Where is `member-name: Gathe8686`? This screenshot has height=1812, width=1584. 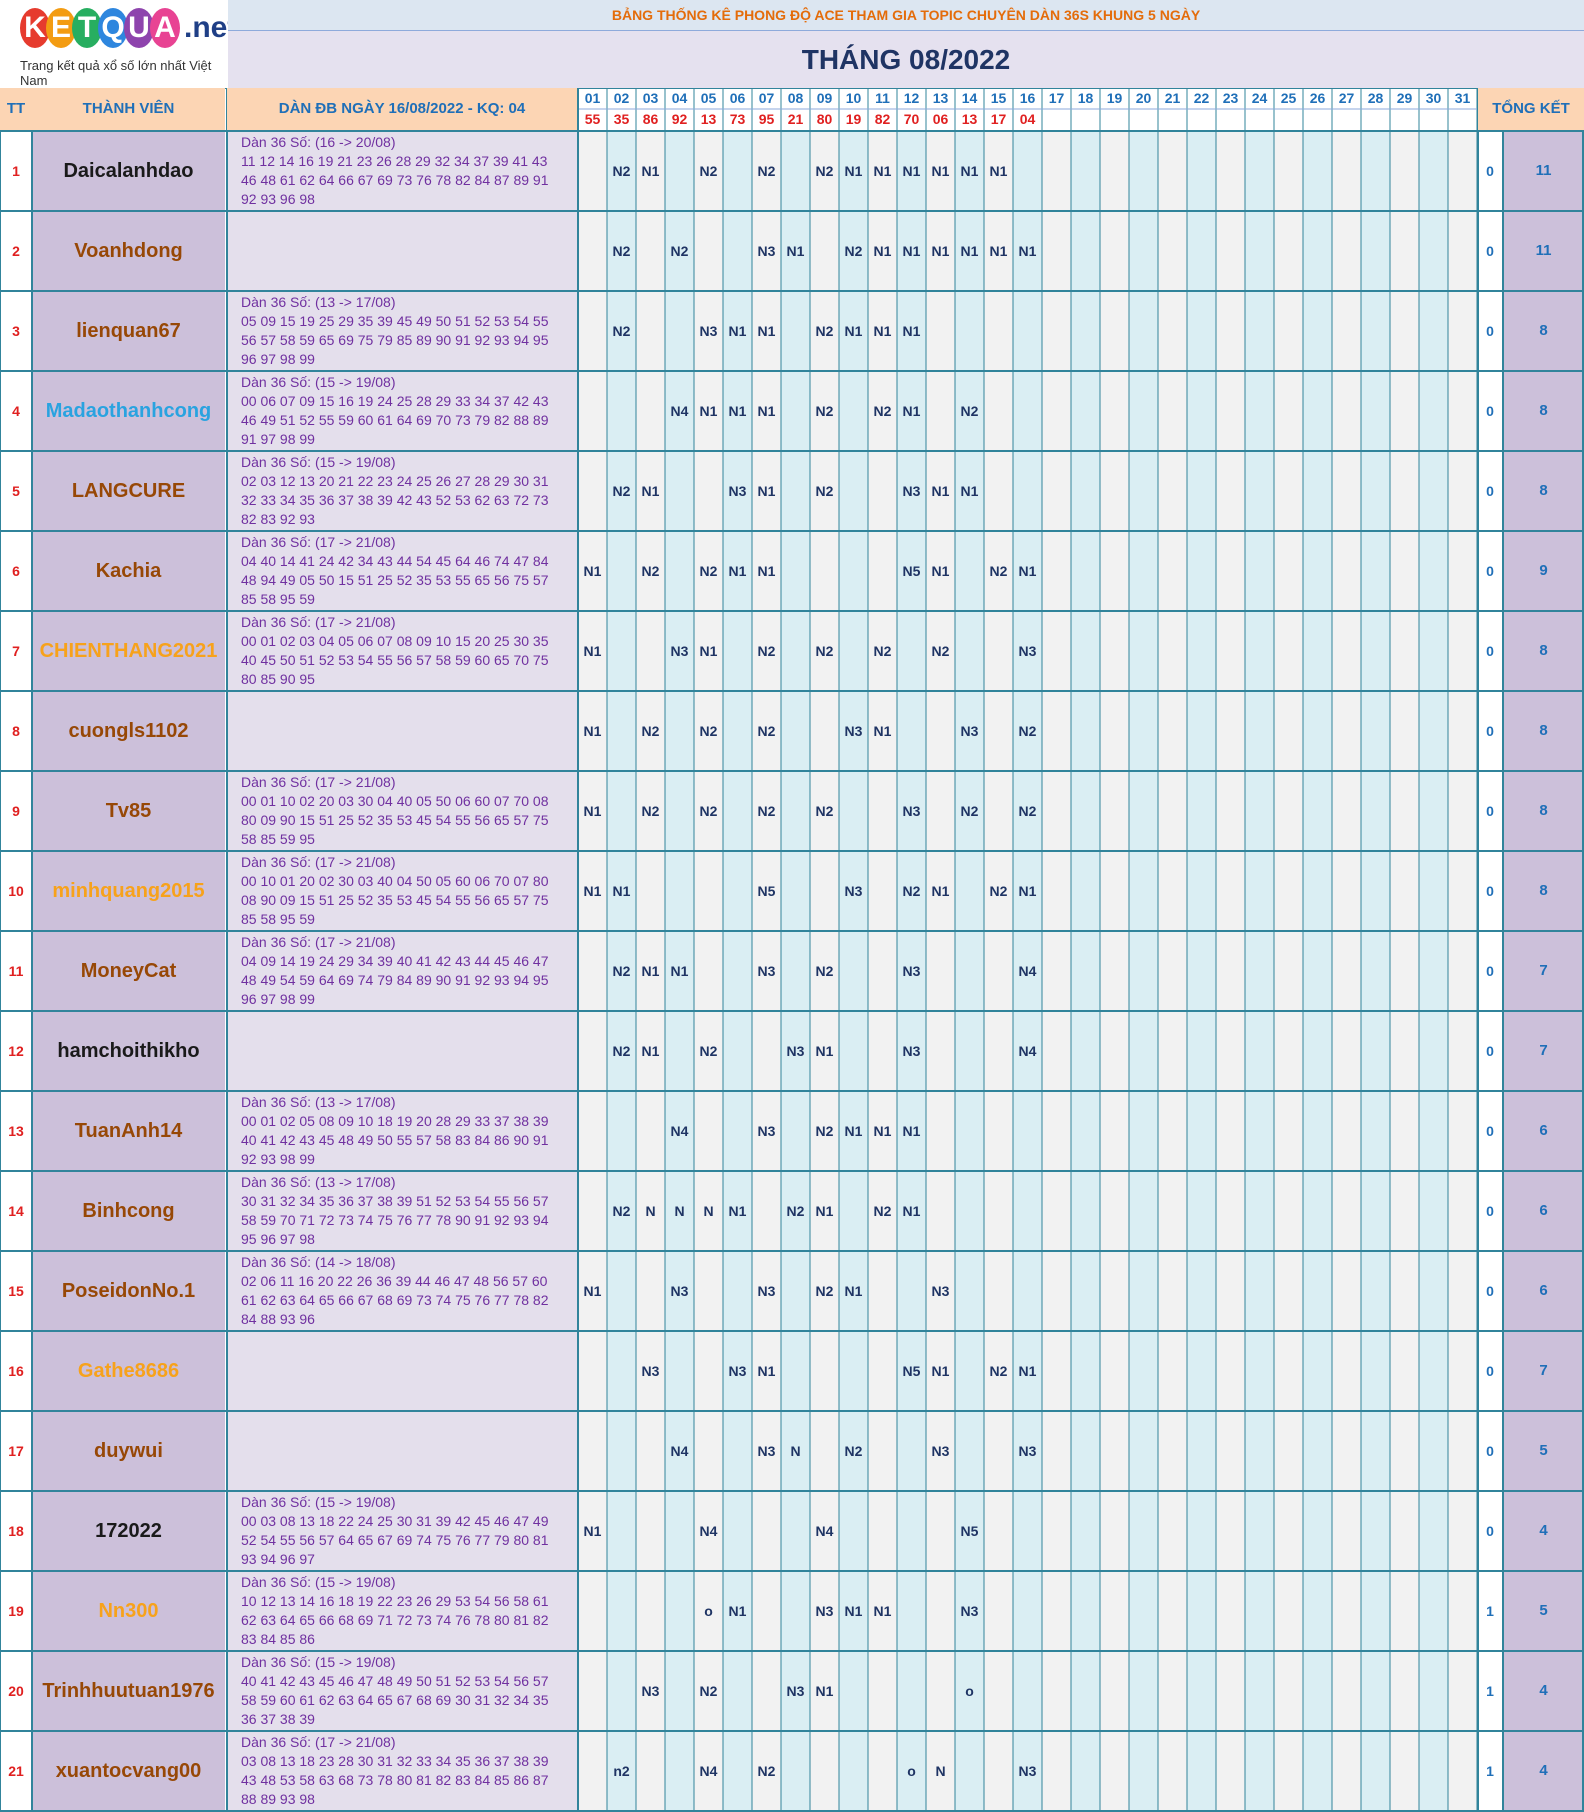
member-name: Gathe8686 is located at coordinates (128, 1371).